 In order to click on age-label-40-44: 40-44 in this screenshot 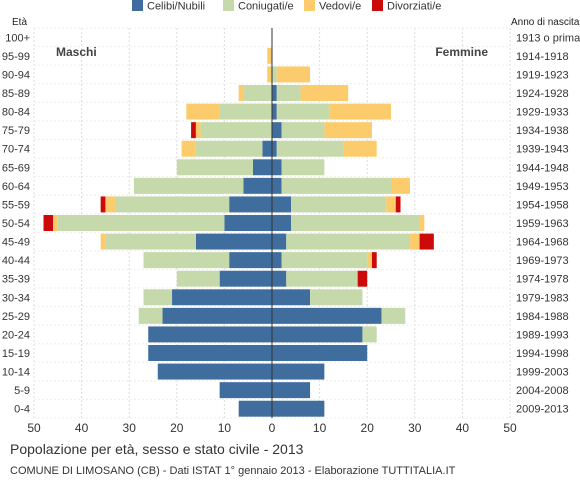, I will do `click(16, 261)`.